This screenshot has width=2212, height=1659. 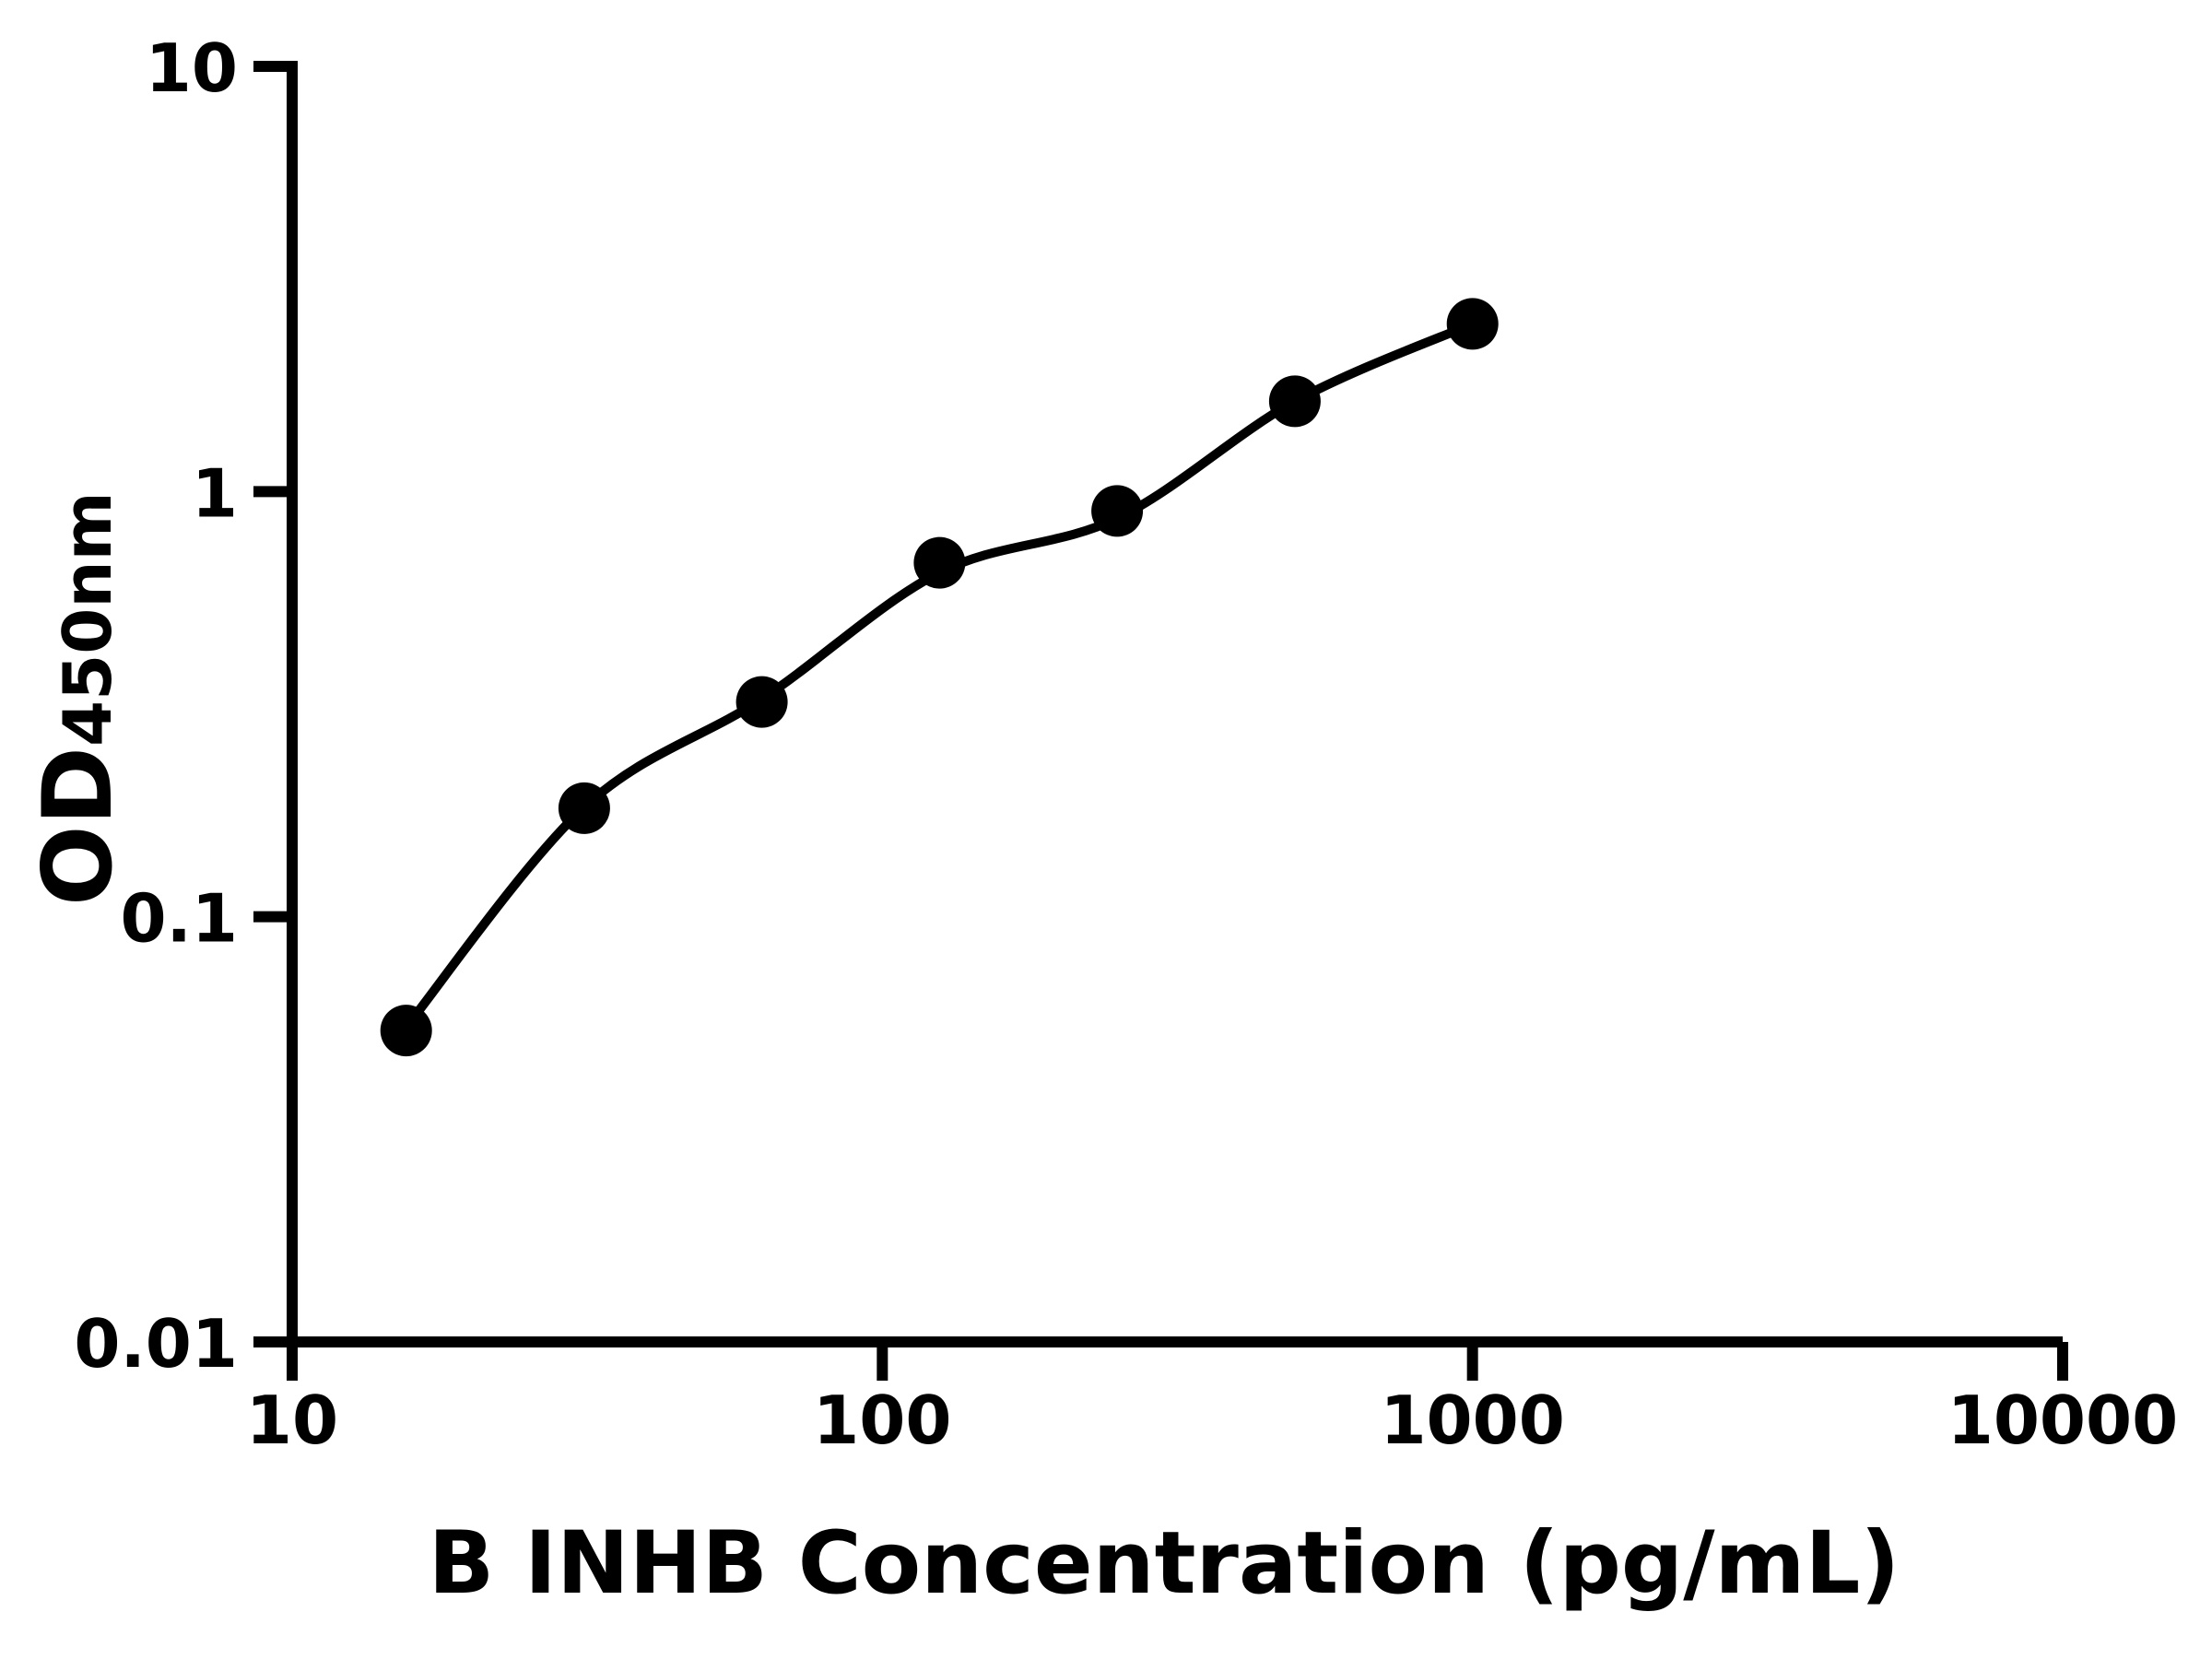 What do you see at coordinates (1472, 1420) in the screenshot?
I see `x-tick-label: 1000` at bounding box center [1472, 1420].